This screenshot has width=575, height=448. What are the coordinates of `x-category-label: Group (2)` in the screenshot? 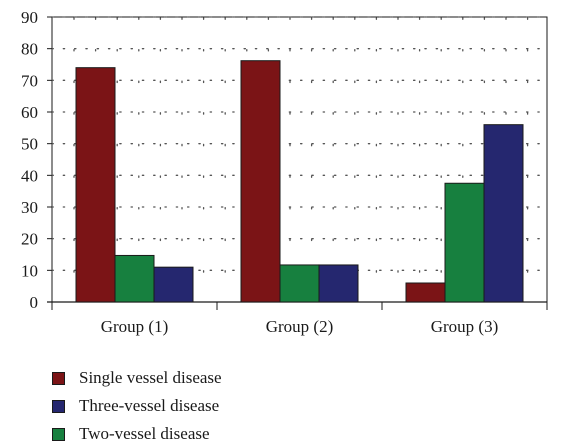 It's located at (300, 326).